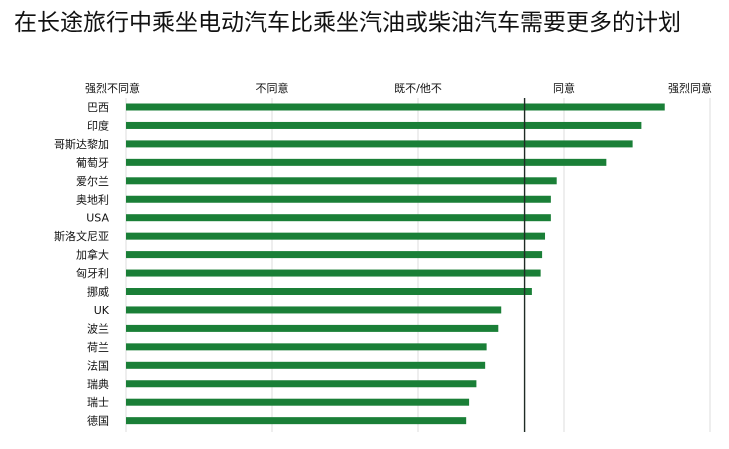  I want to click on category-label: 巴西, so click(98, 107).